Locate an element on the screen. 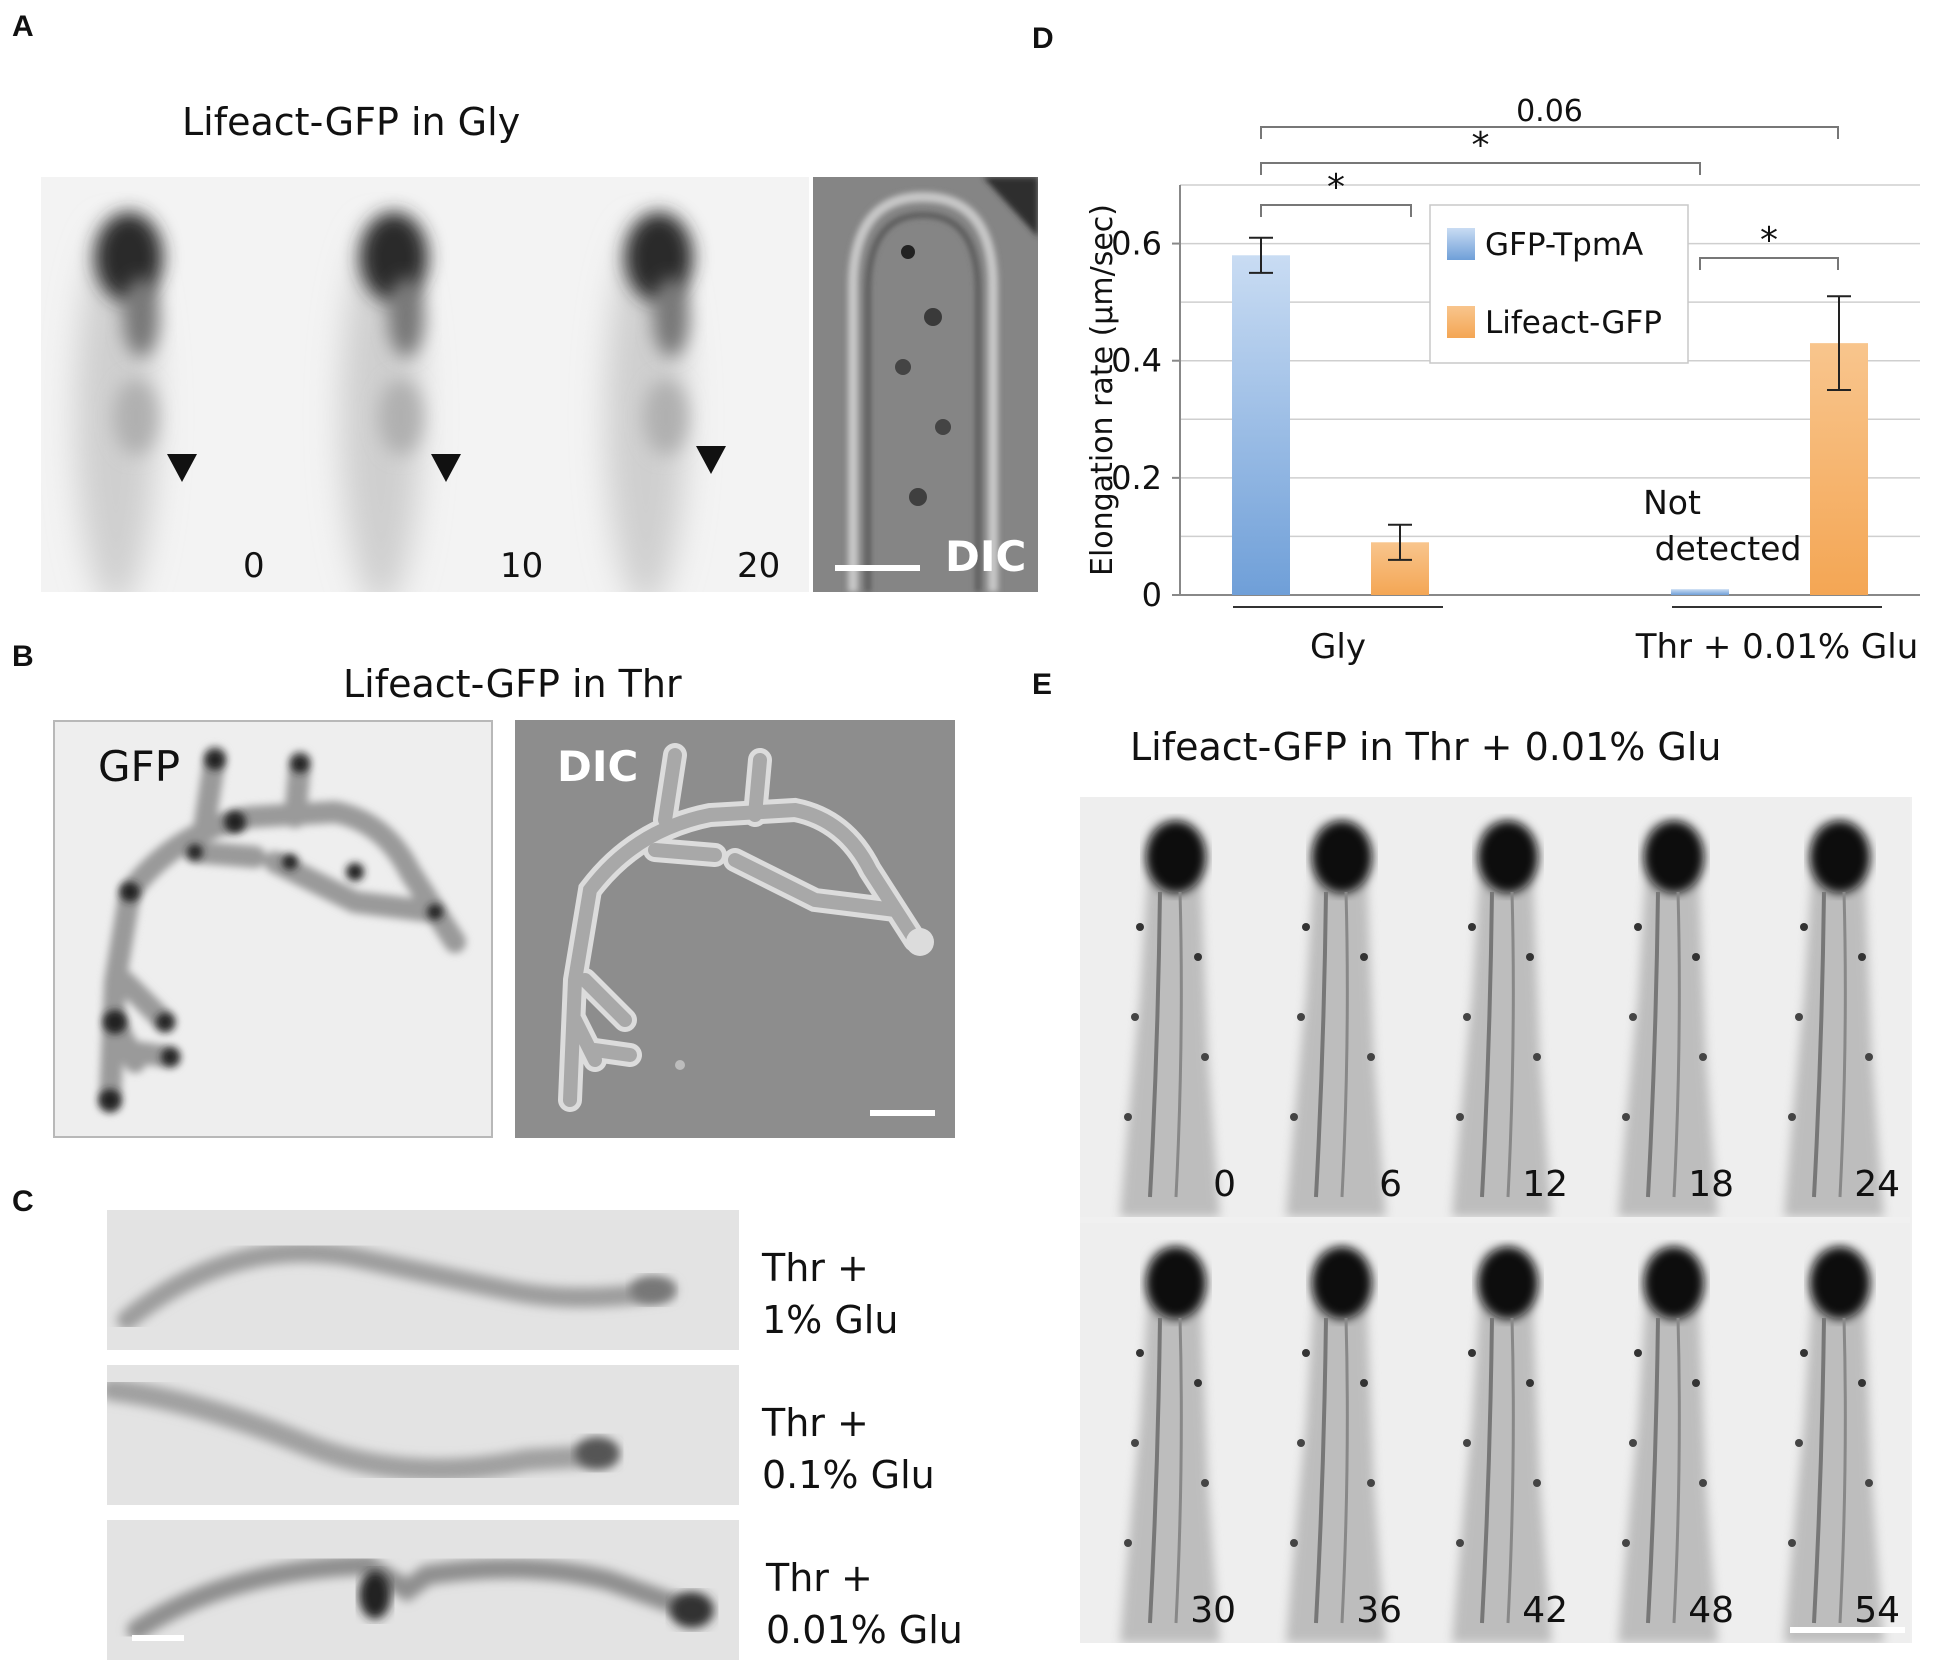 The width and height of the screenshot is (1950, 1660). panel-a-title: Lifeact-GFP in Gly is located at coordinates (351, 122).